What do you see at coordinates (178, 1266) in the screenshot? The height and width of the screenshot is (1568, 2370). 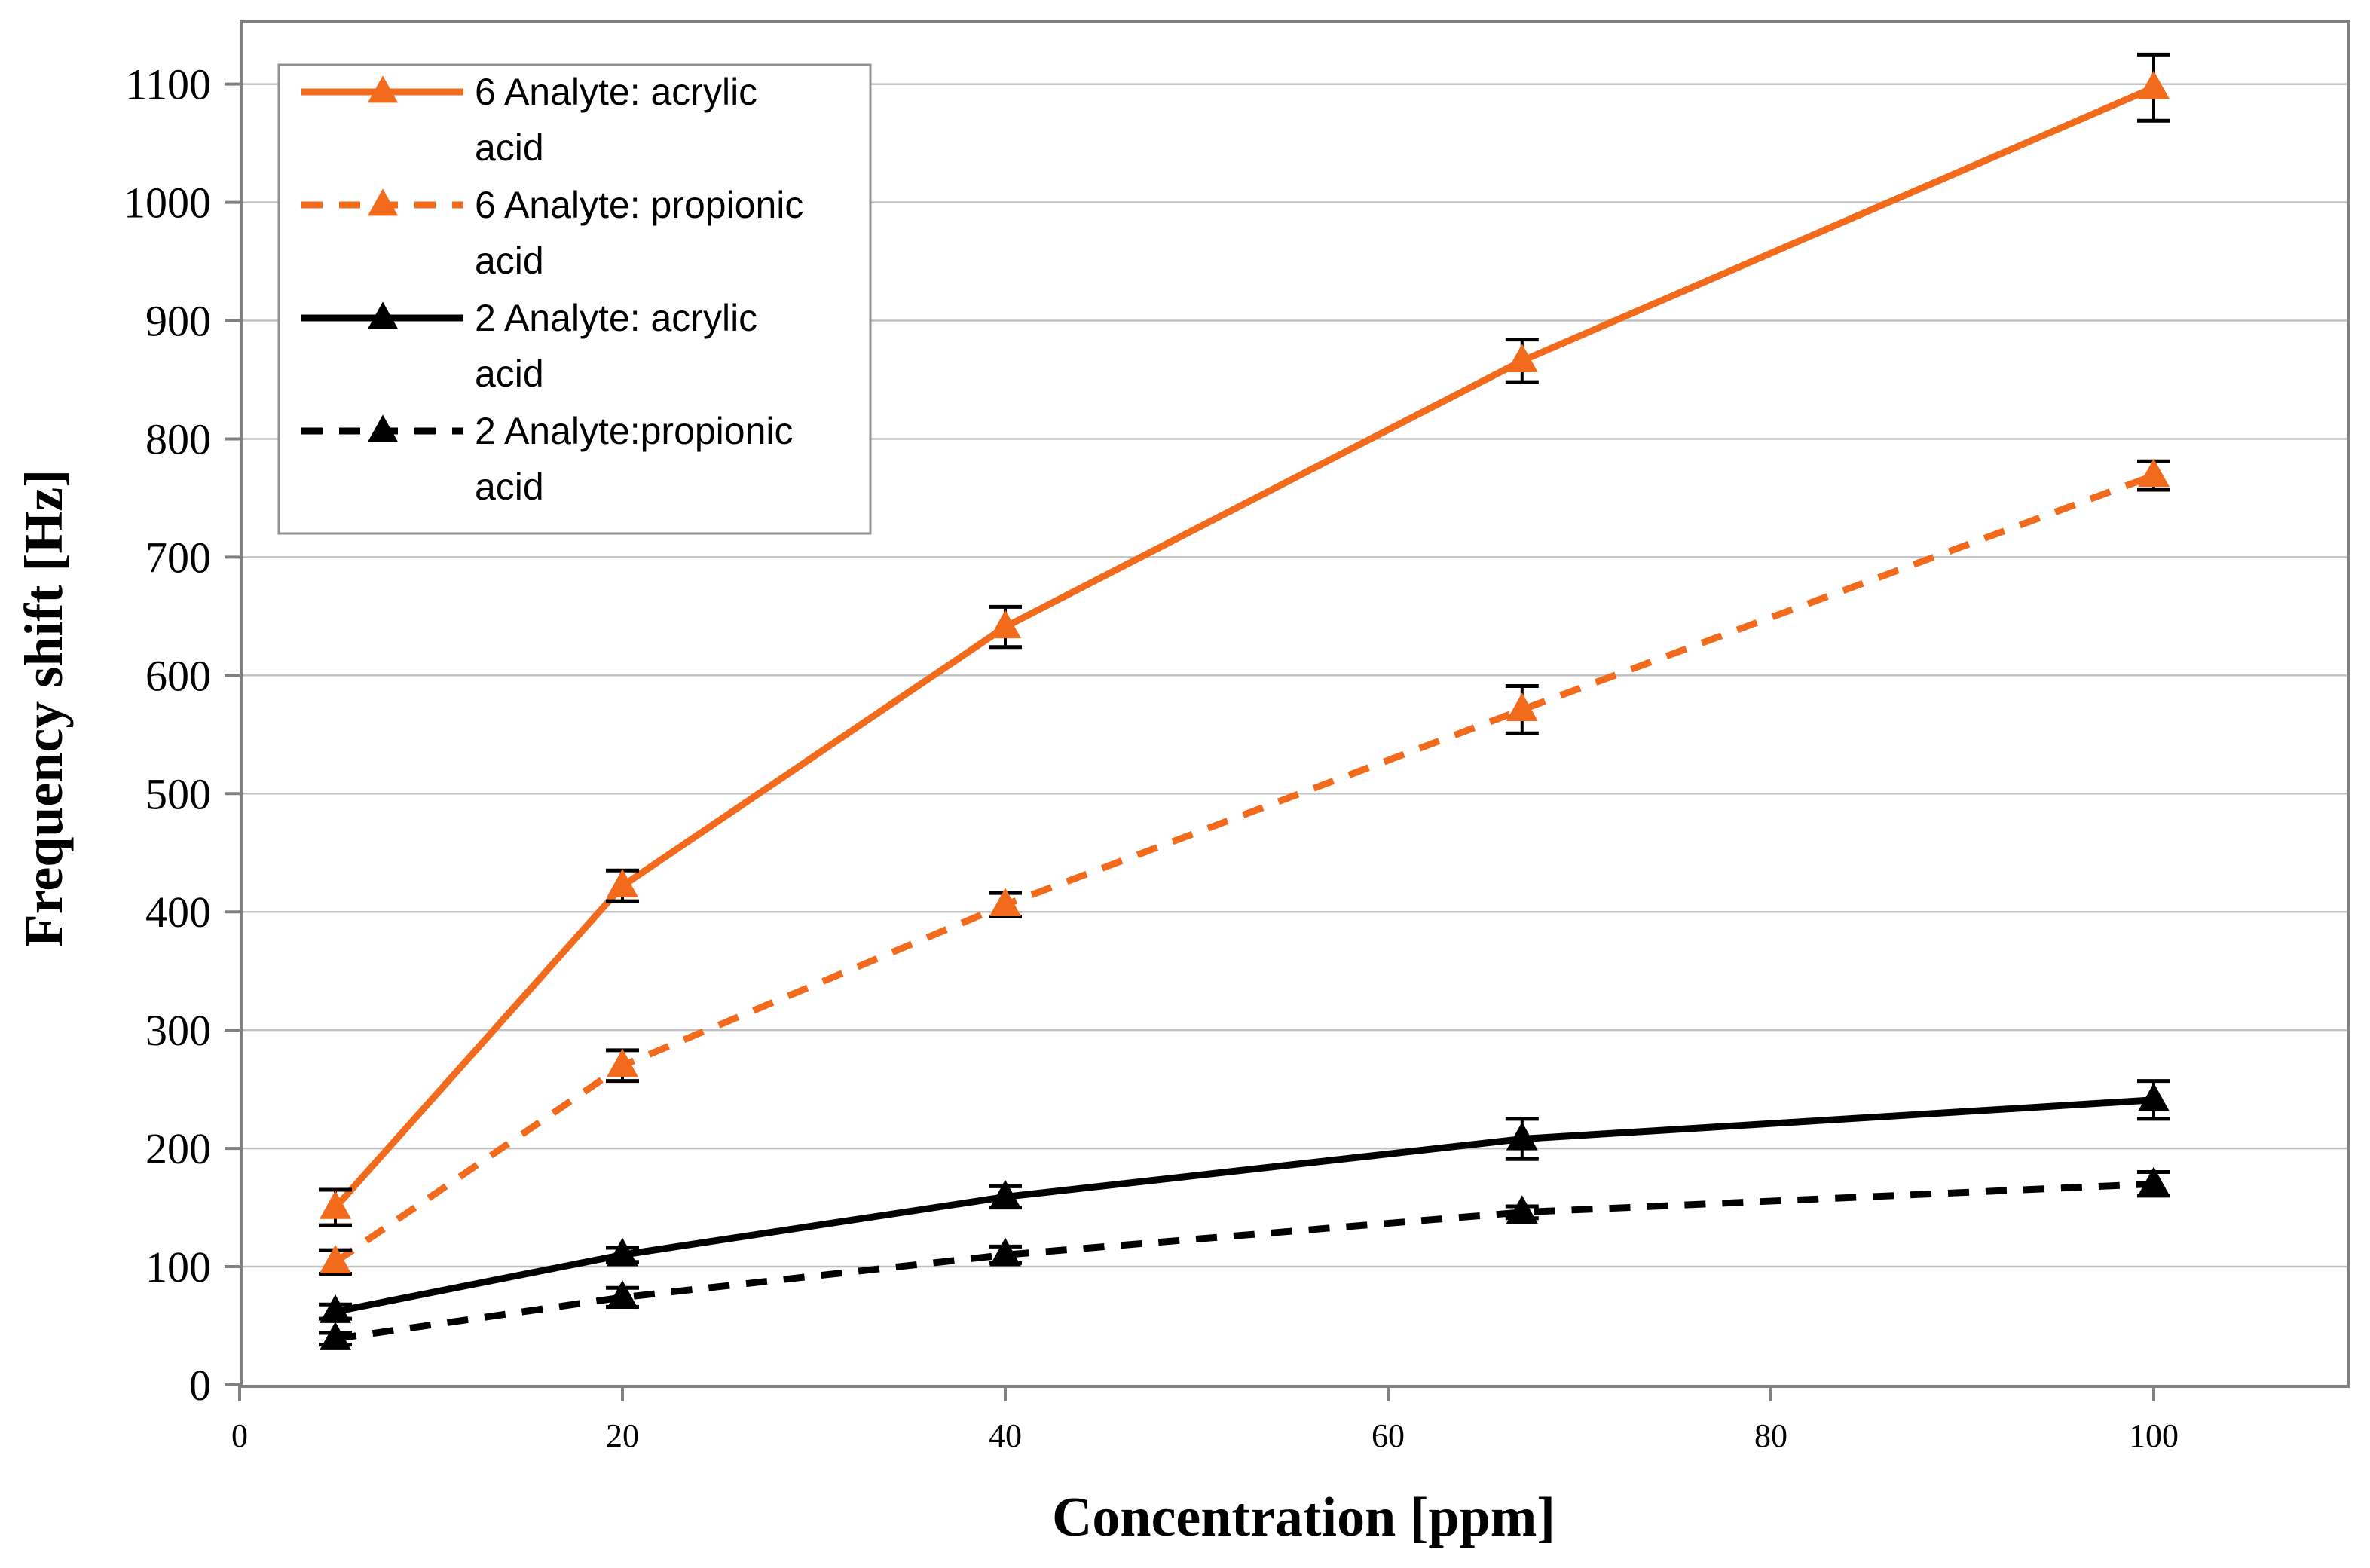 I see `y-tick-label: 100` at bounding box center [178, 1266].